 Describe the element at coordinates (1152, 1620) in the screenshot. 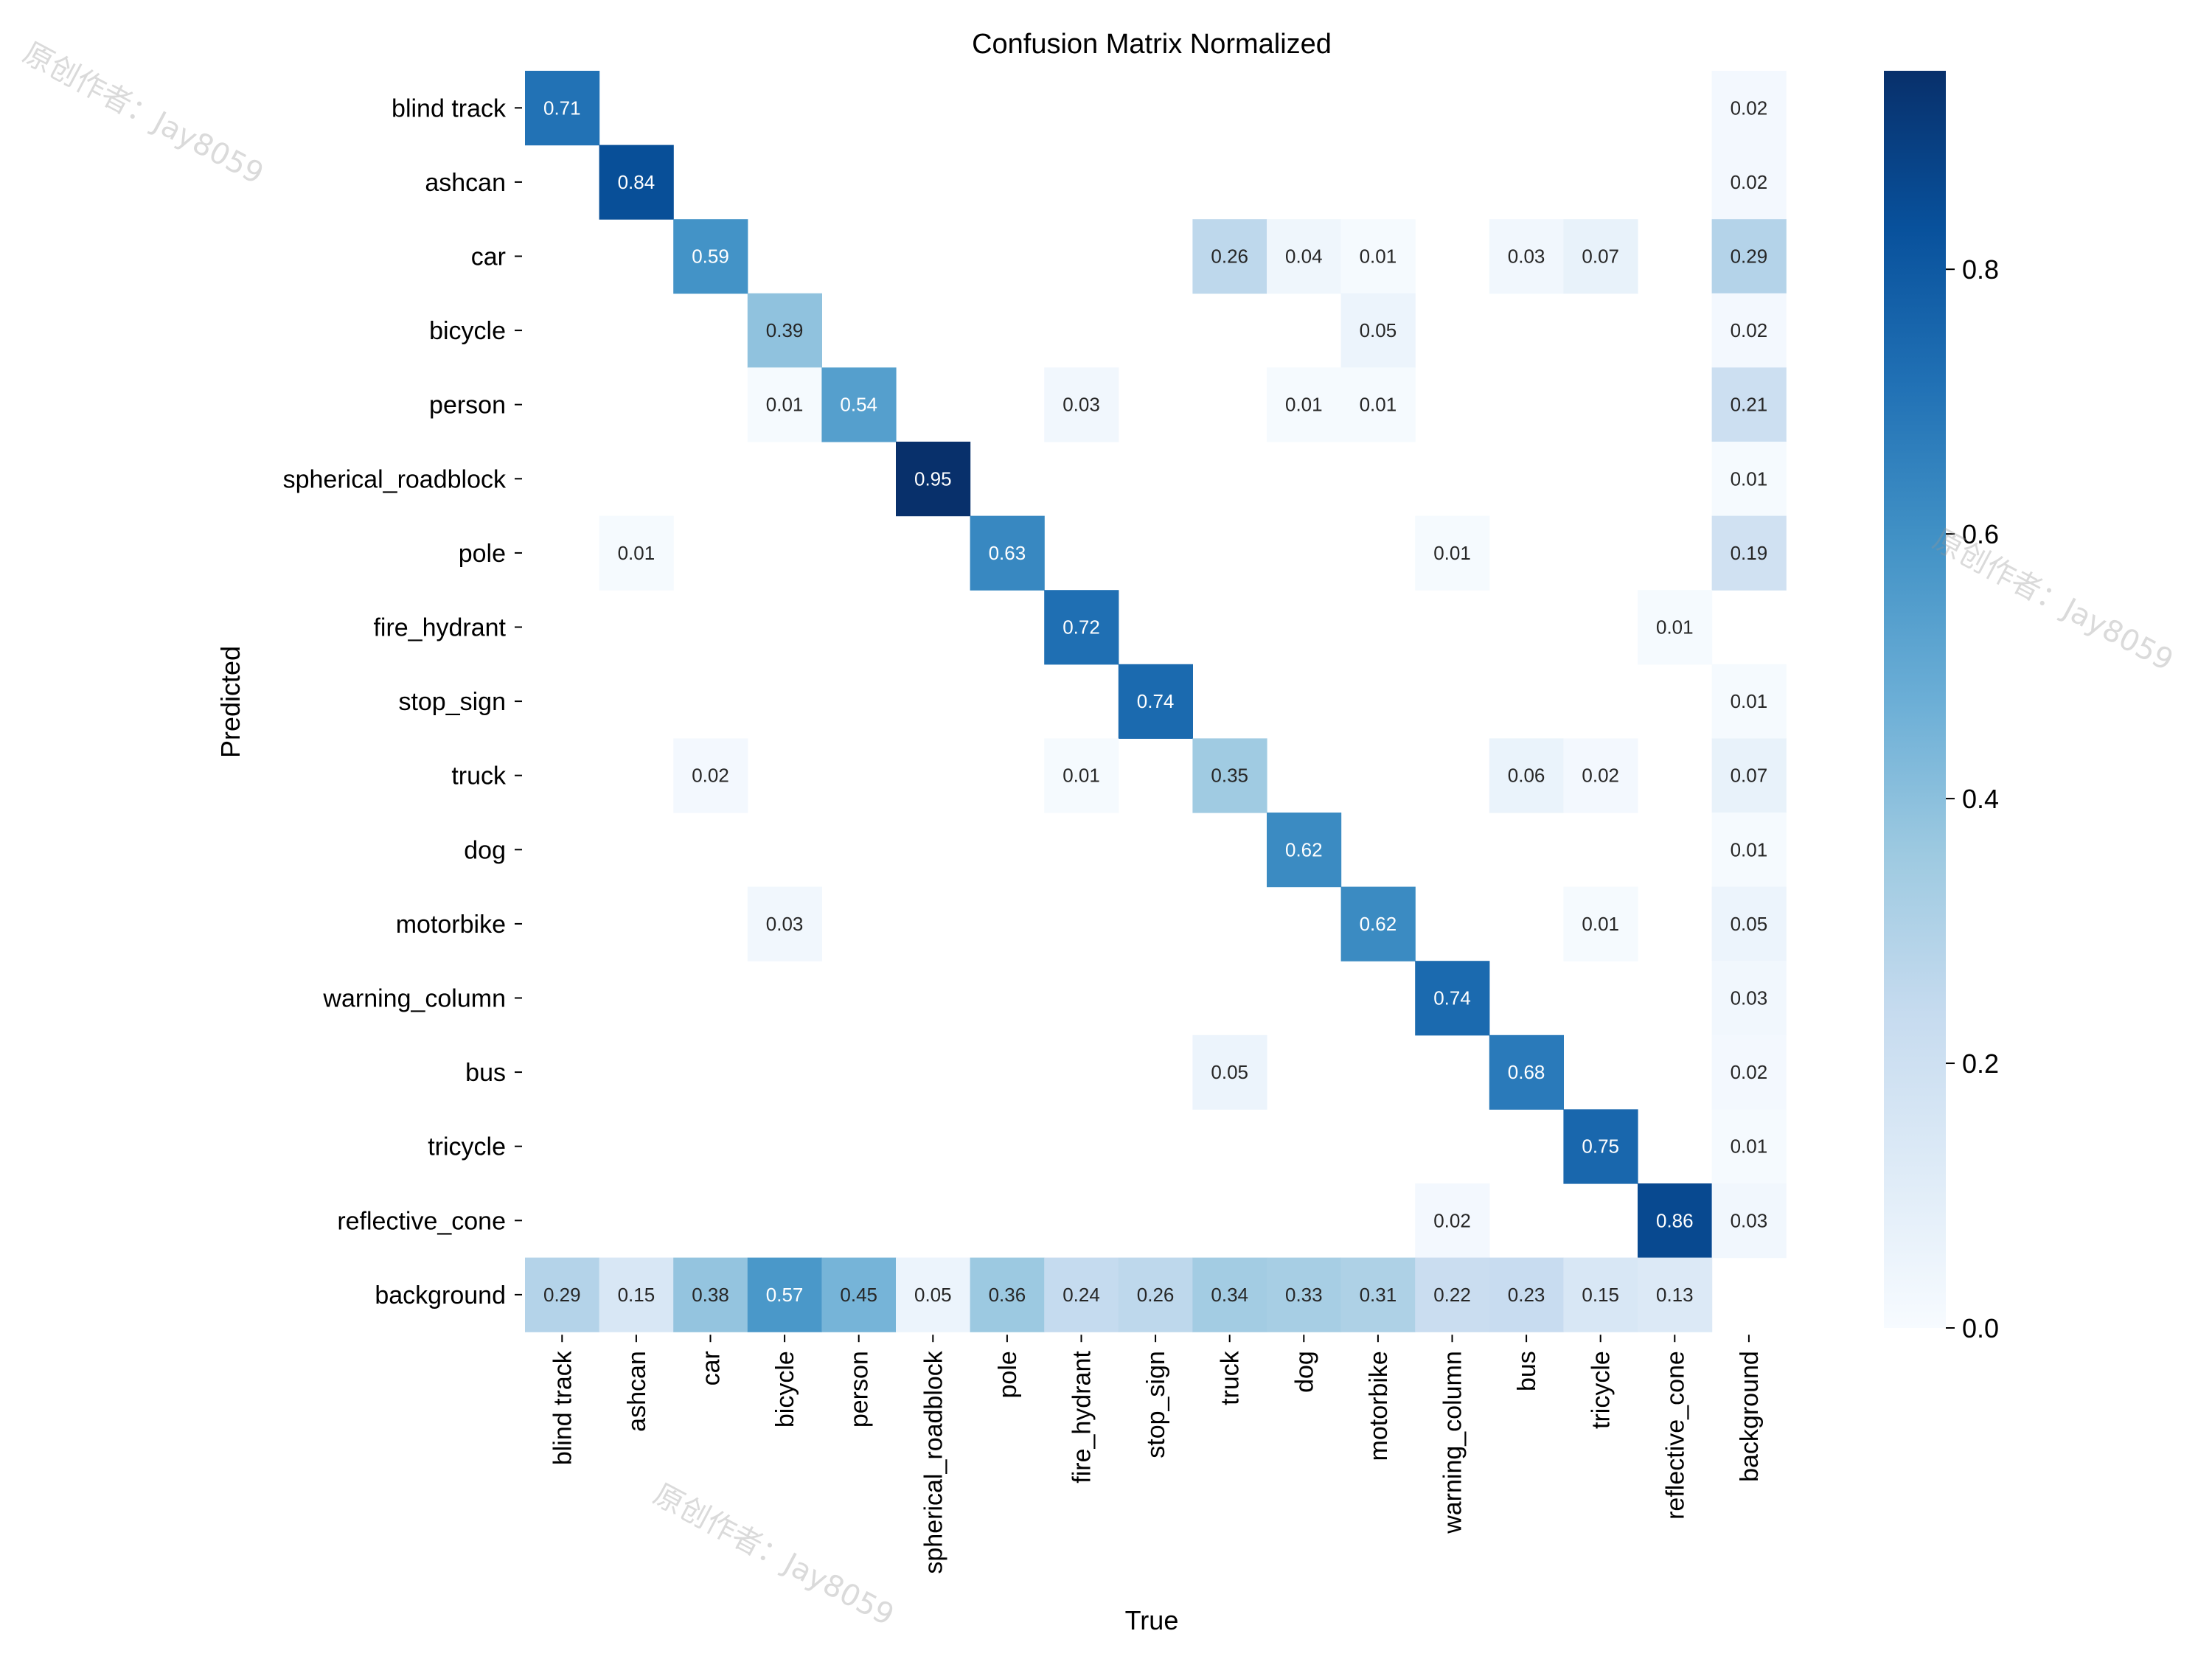

I see `x-axis-label: True` at that location.